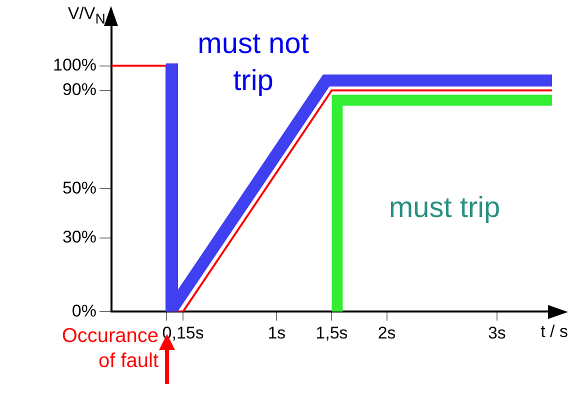 The height and width of the screenshot is (407, 568). Describe the element at coordinates (79, 90) in the screenshot. I see `y-tick-label: 90%` at that location.